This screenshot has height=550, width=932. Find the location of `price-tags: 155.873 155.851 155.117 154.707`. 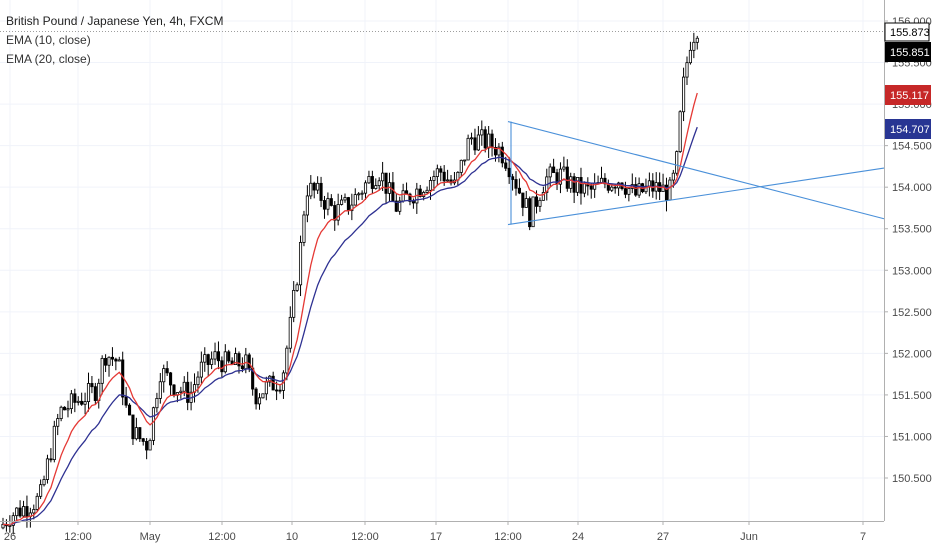

price-tags: 155.873 155.851 155.117 154.707 is located at coordinates (907, 80).